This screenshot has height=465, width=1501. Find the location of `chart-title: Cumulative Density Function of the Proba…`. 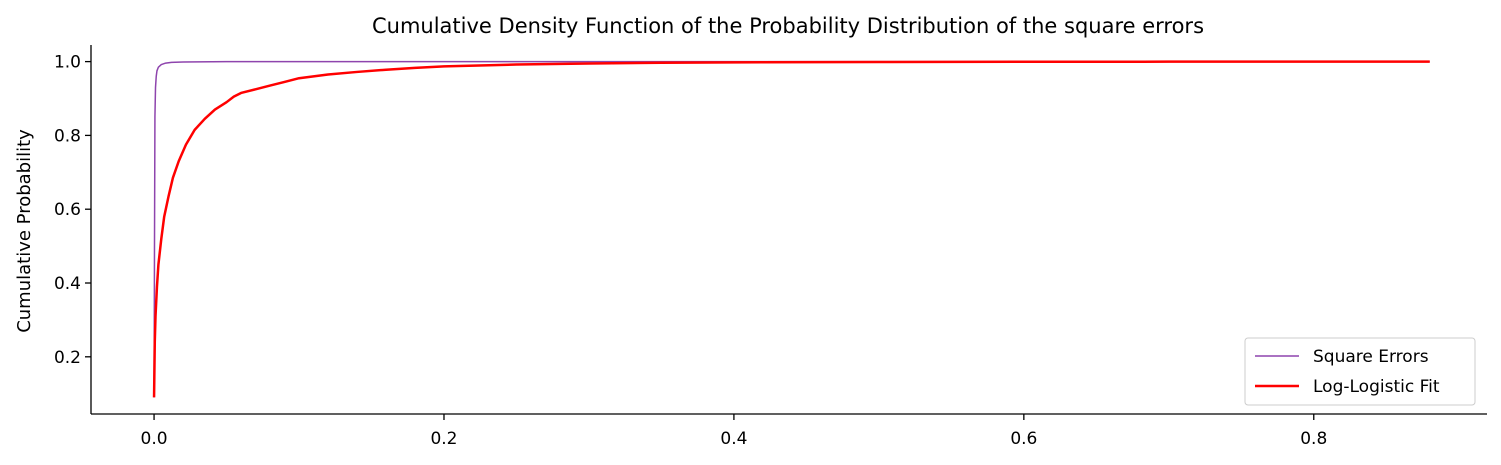

chart-title: Cumulative Density Function of the Proba… is located at coordinates (788, 26).